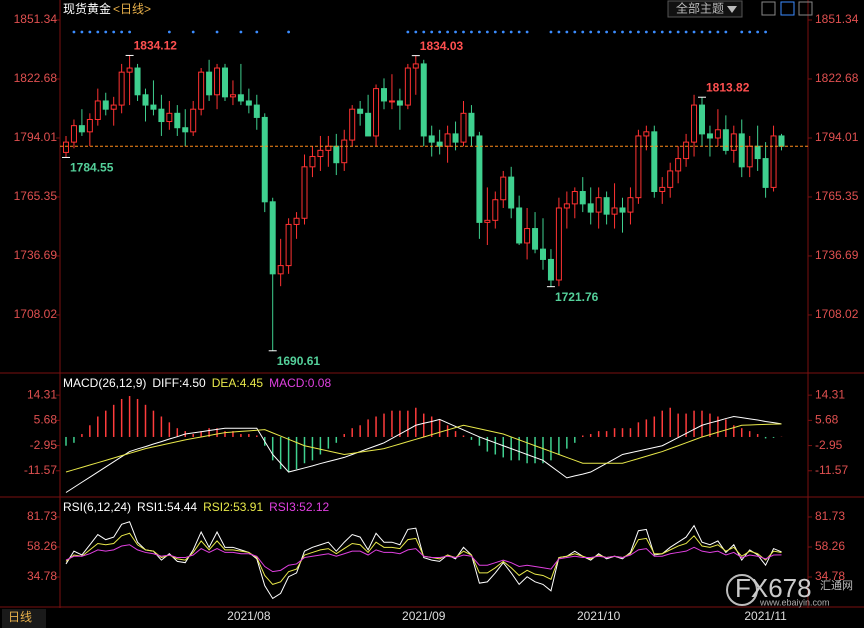  I want to click on y-tick-label: 58.26, so click(42, 546).